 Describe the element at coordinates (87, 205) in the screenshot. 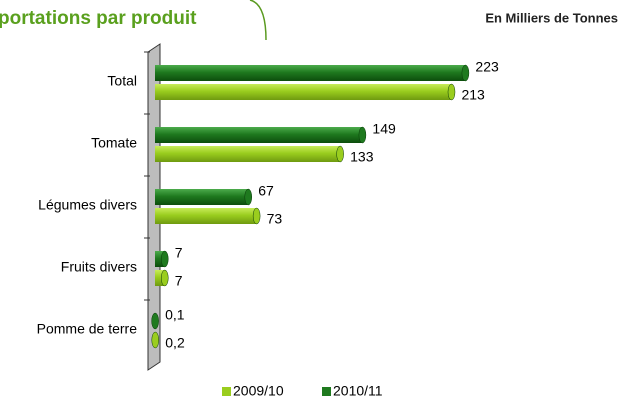

I see `y-tick-label: Légumes divers` at that location.